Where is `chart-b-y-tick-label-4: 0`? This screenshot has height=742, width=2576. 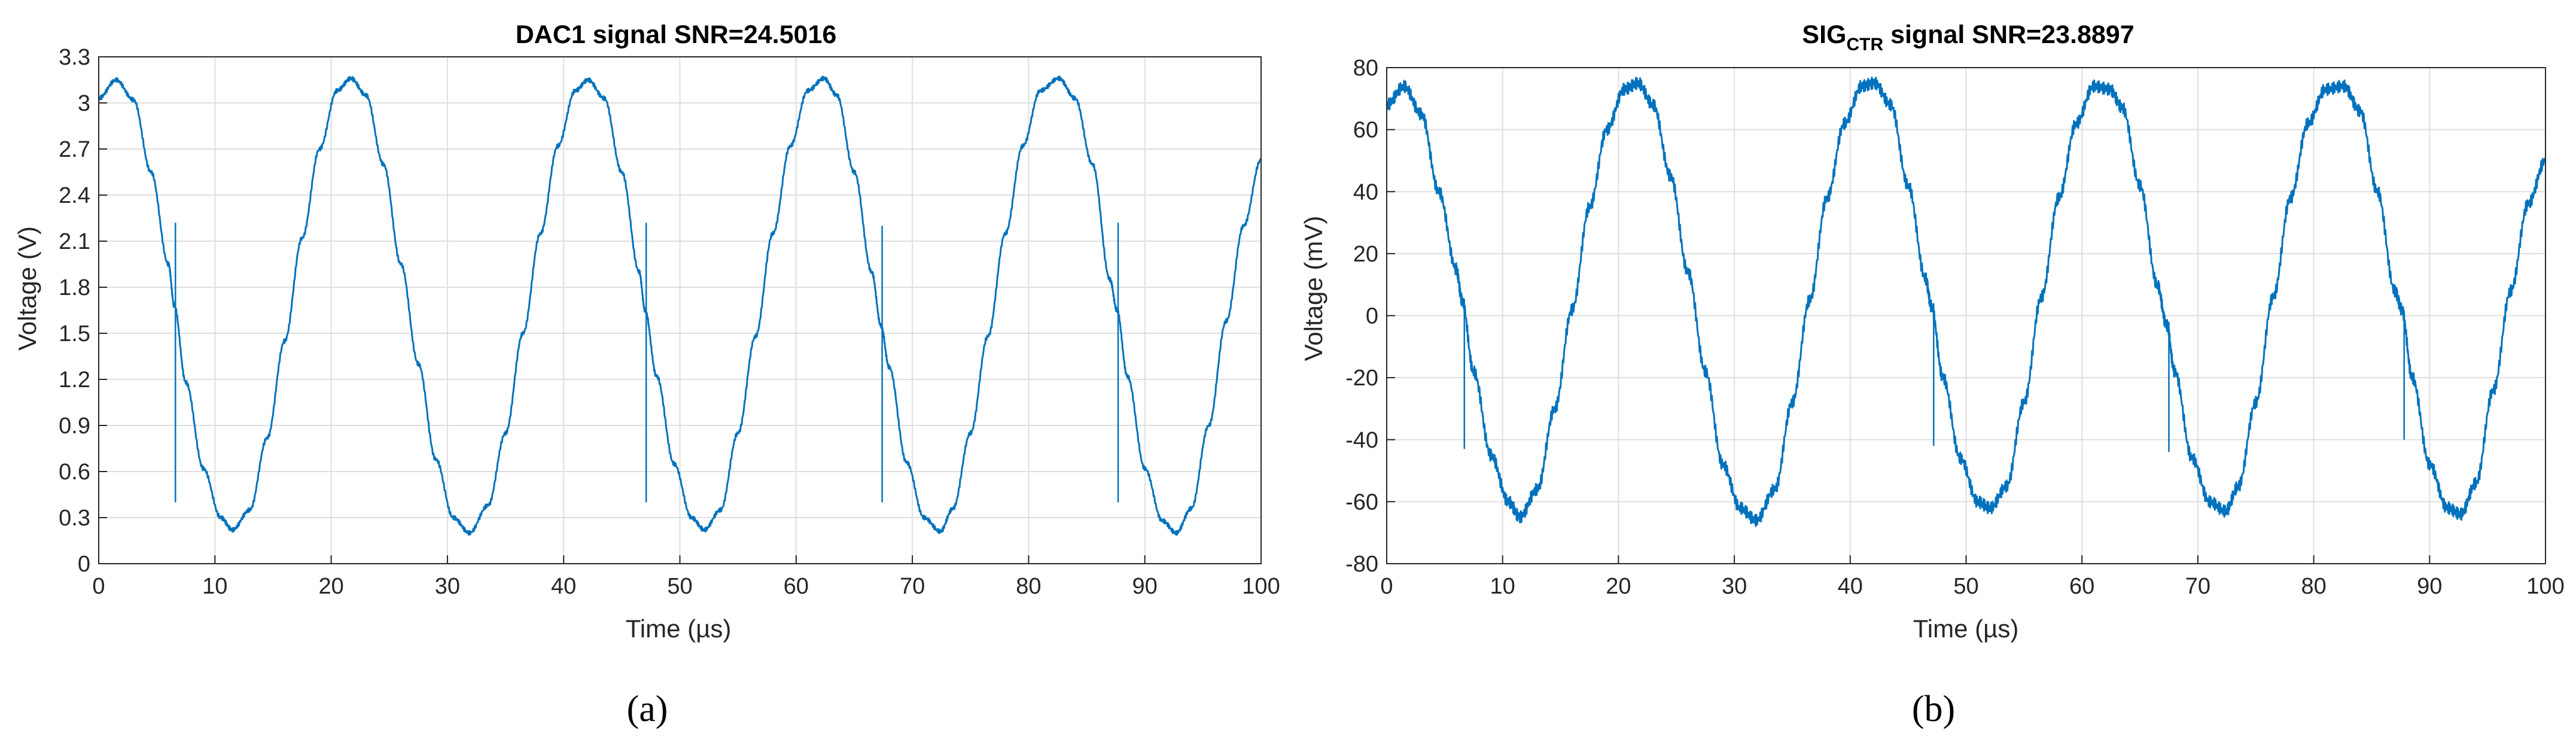 chart-b-y-tick-label-4: 0 is located at coordinates (1372, 316).